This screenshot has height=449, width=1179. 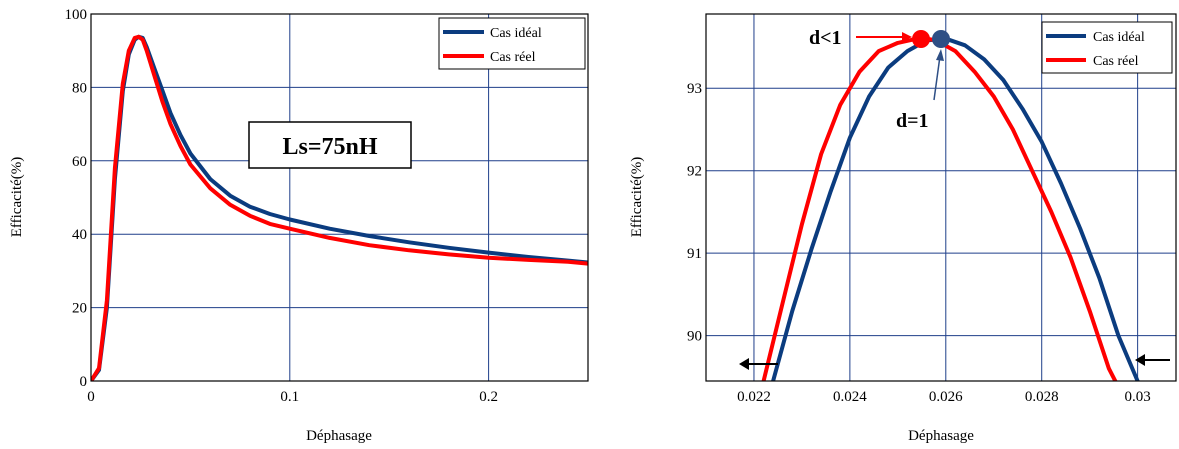 What do you see at coordinates (754, 397) in the screenshot?
I see `x-tick-label: 0.022` at bounding box center [754, 397].